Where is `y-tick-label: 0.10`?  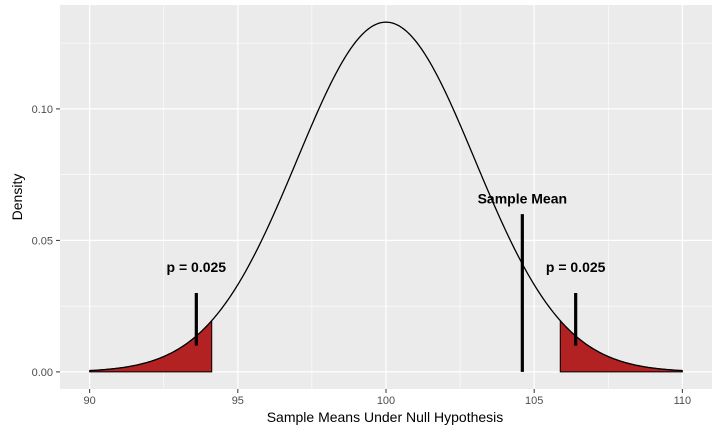
y-tick-label: 0.10 is located at coordinates (42, 110).